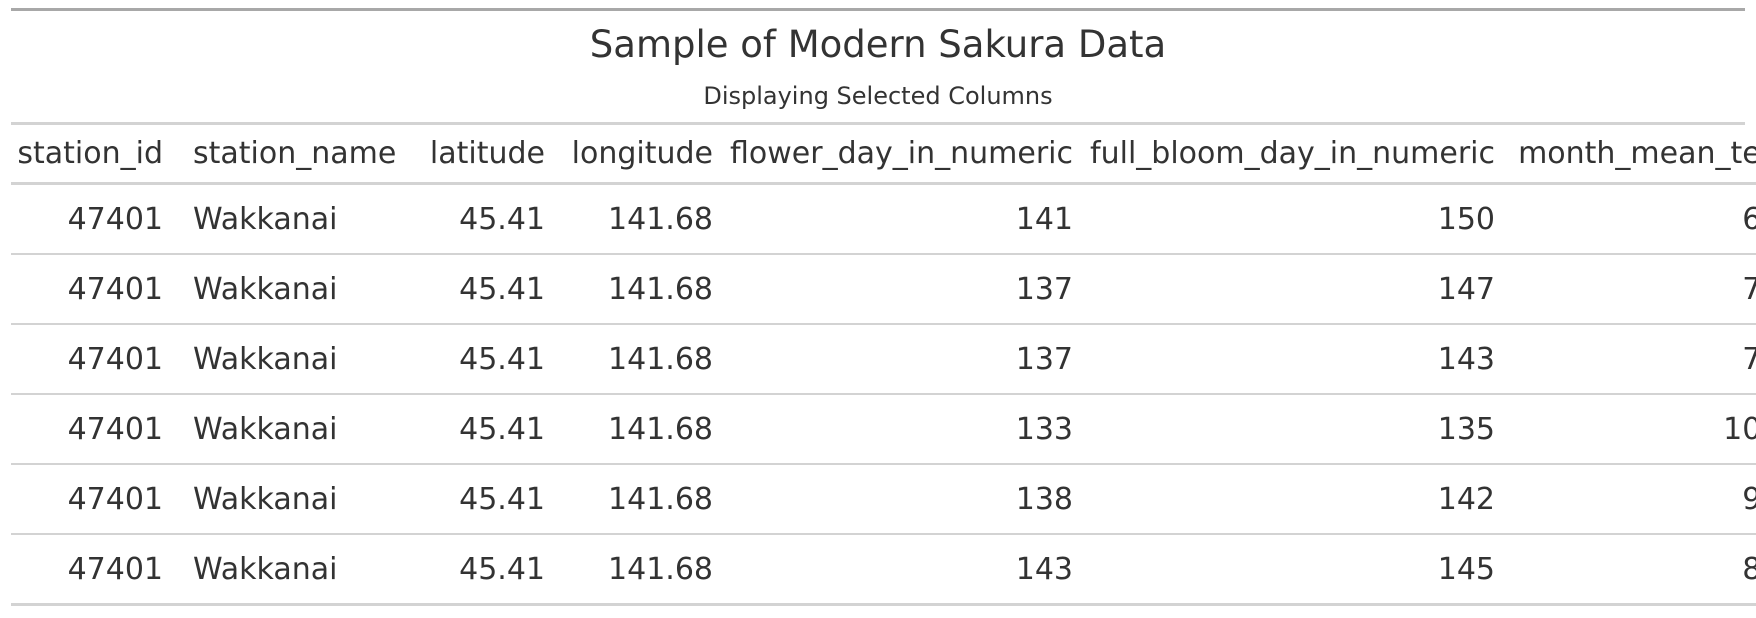 The height and width of the screenshot is (618, 1756). Describe the element at coordinates (901, 570) in the screenshot. I see `cell-flower-day: 143` at that location.